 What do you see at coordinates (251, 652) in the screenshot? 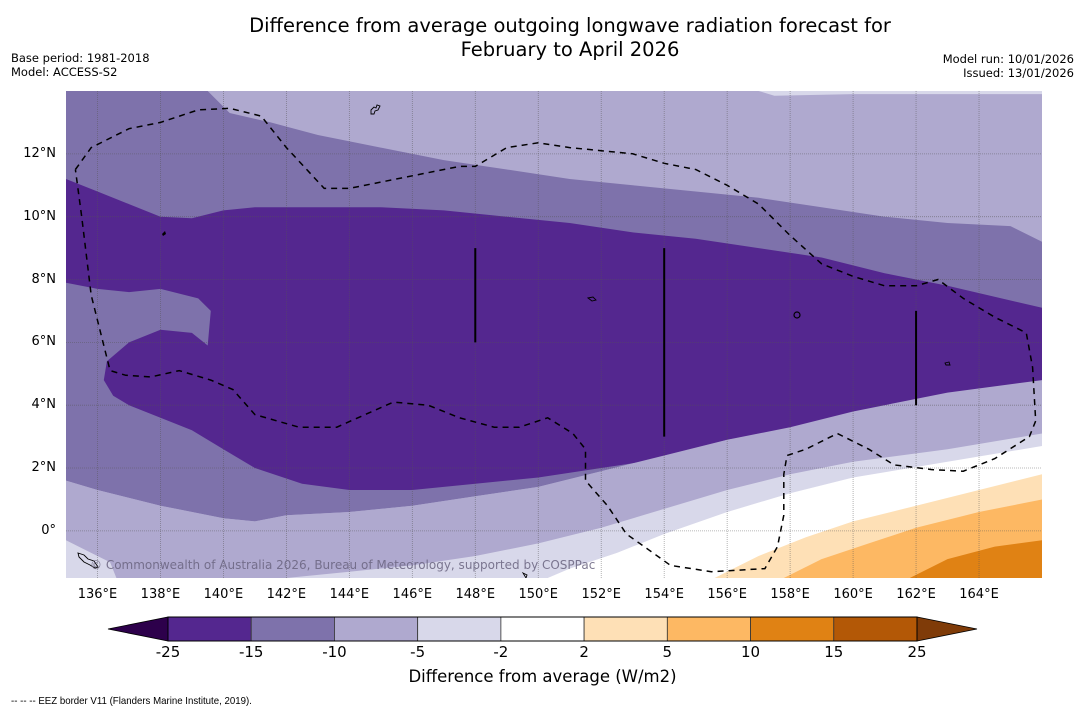
I see `colorbar-tick-label: -15` at bounding box center [251, 652].